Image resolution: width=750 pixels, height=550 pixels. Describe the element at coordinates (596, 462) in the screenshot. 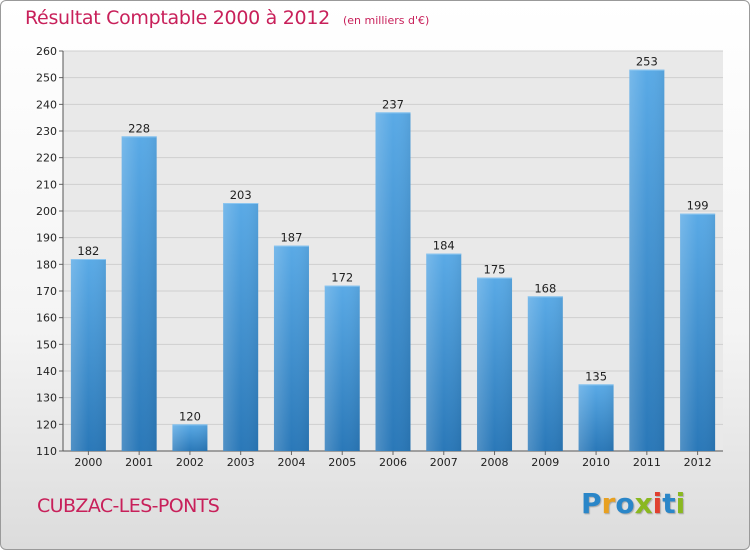

I see `x-tick-label: 2010` at that location.